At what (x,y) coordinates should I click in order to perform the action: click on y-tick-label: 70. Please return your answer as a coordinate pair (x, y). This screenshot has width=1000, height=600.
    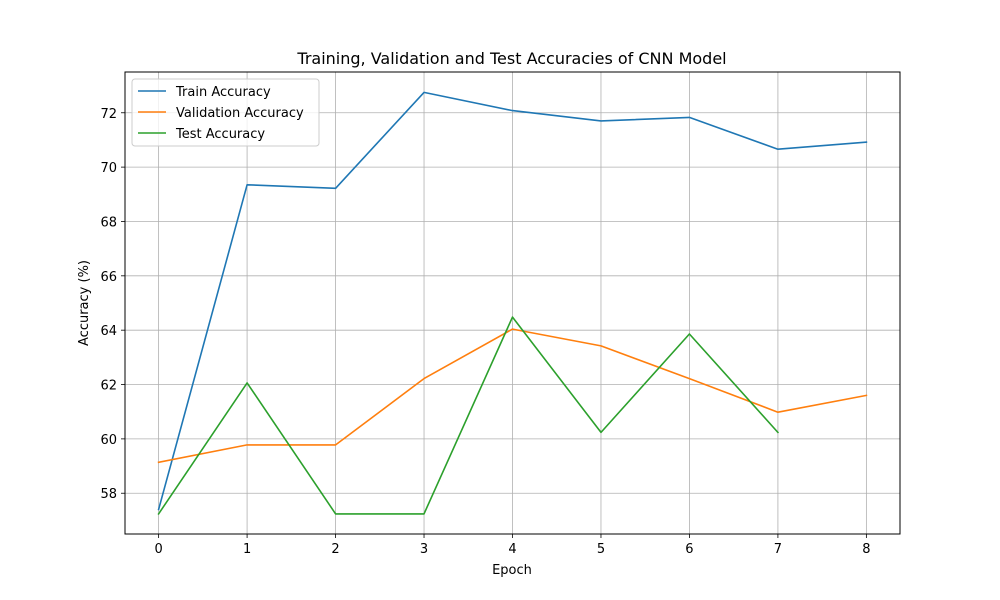
    Looking at the image, I should click on (108, 168).